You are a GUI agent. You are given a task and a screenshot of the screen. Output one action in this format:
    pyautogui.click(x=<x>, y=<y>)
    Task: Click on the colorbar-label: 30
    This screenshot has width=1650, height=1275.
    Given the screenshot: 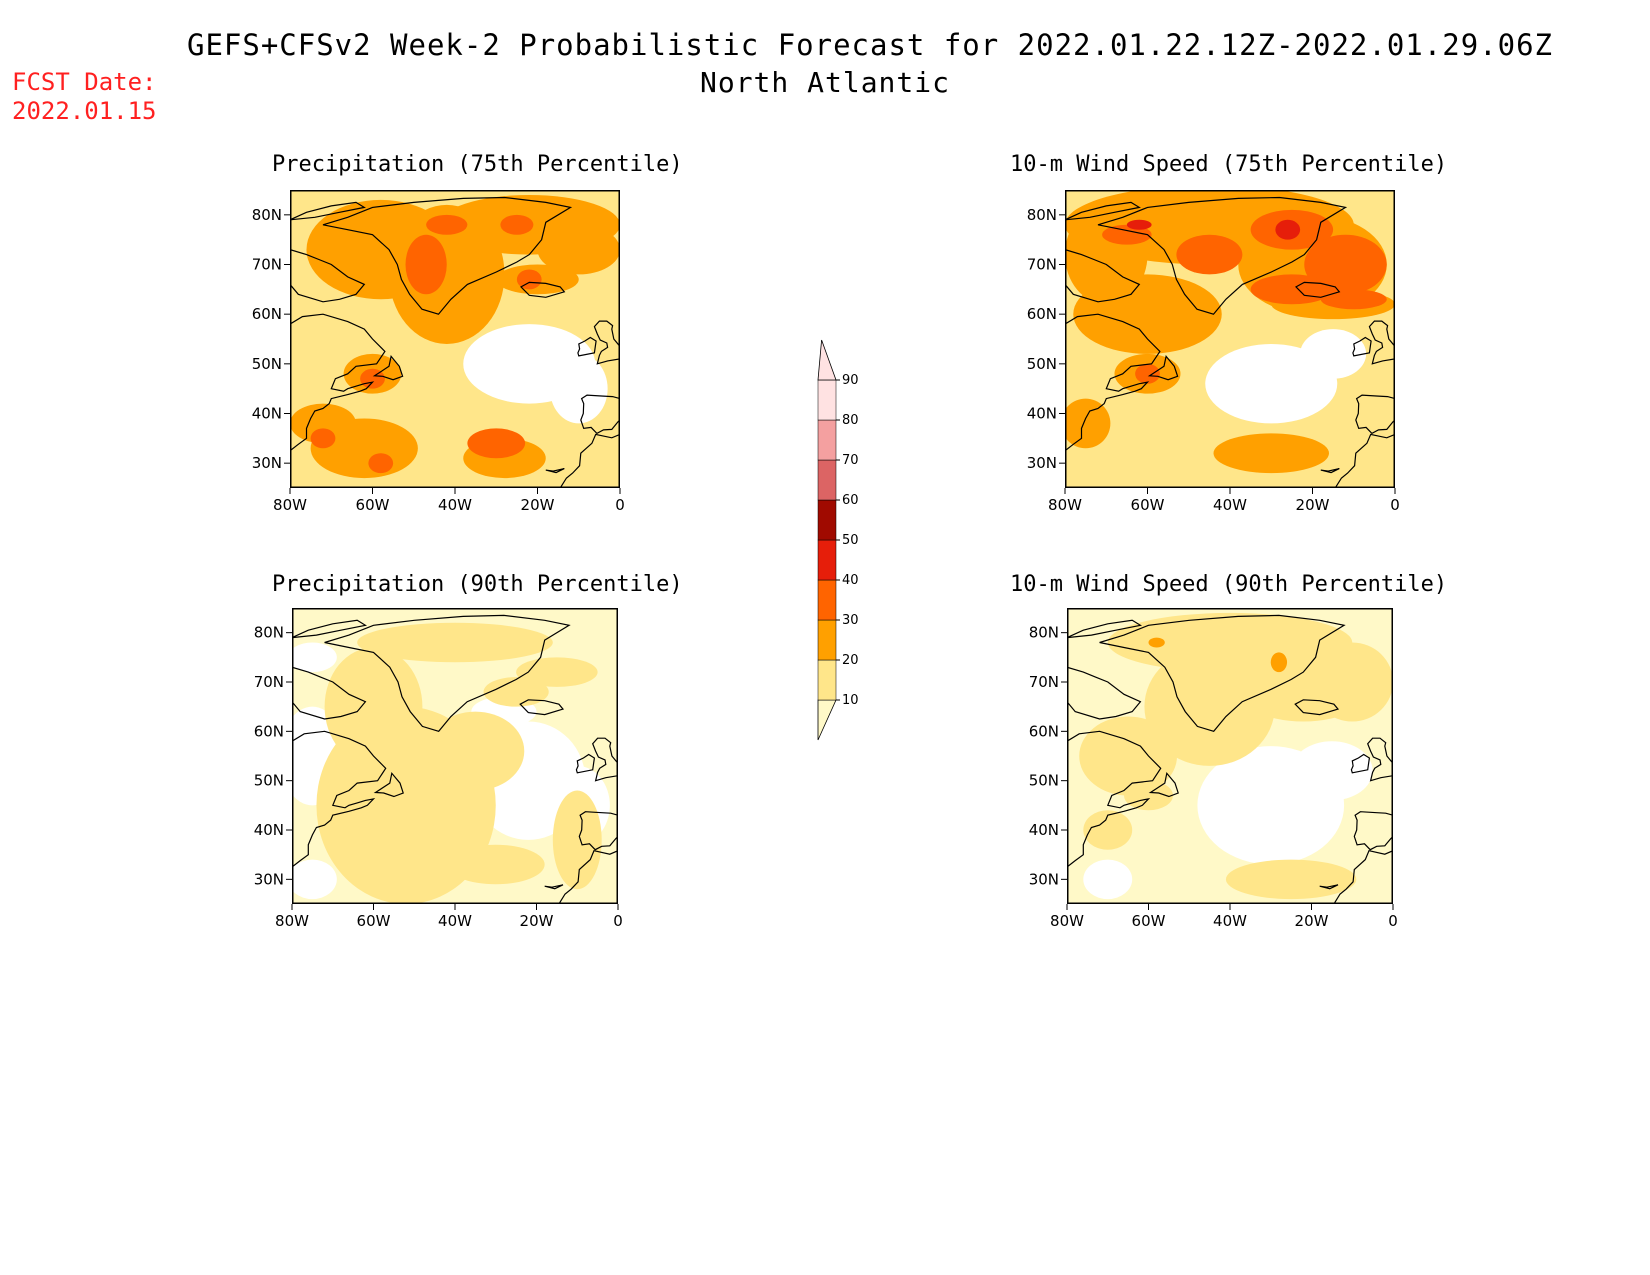 What is the action you would take?
    pyautogui.click(x=850, y=620)
    